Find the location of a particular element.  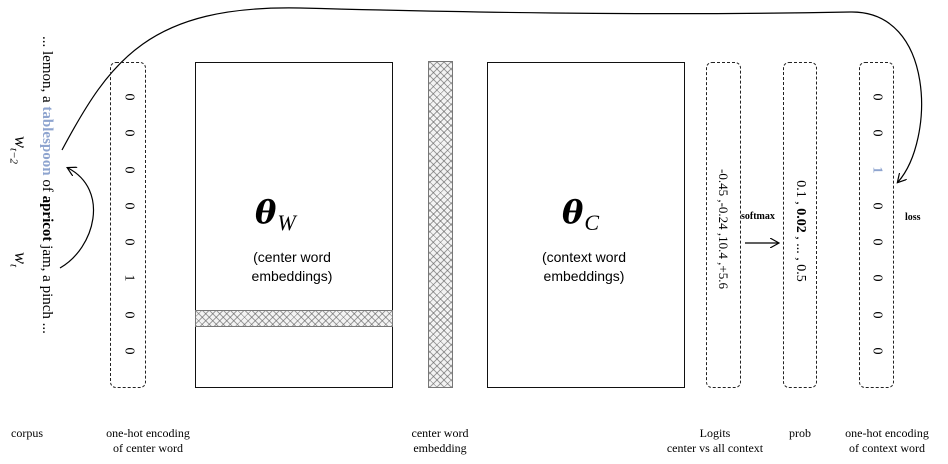

prob-caption: prob is located at coordinates (800, 433).